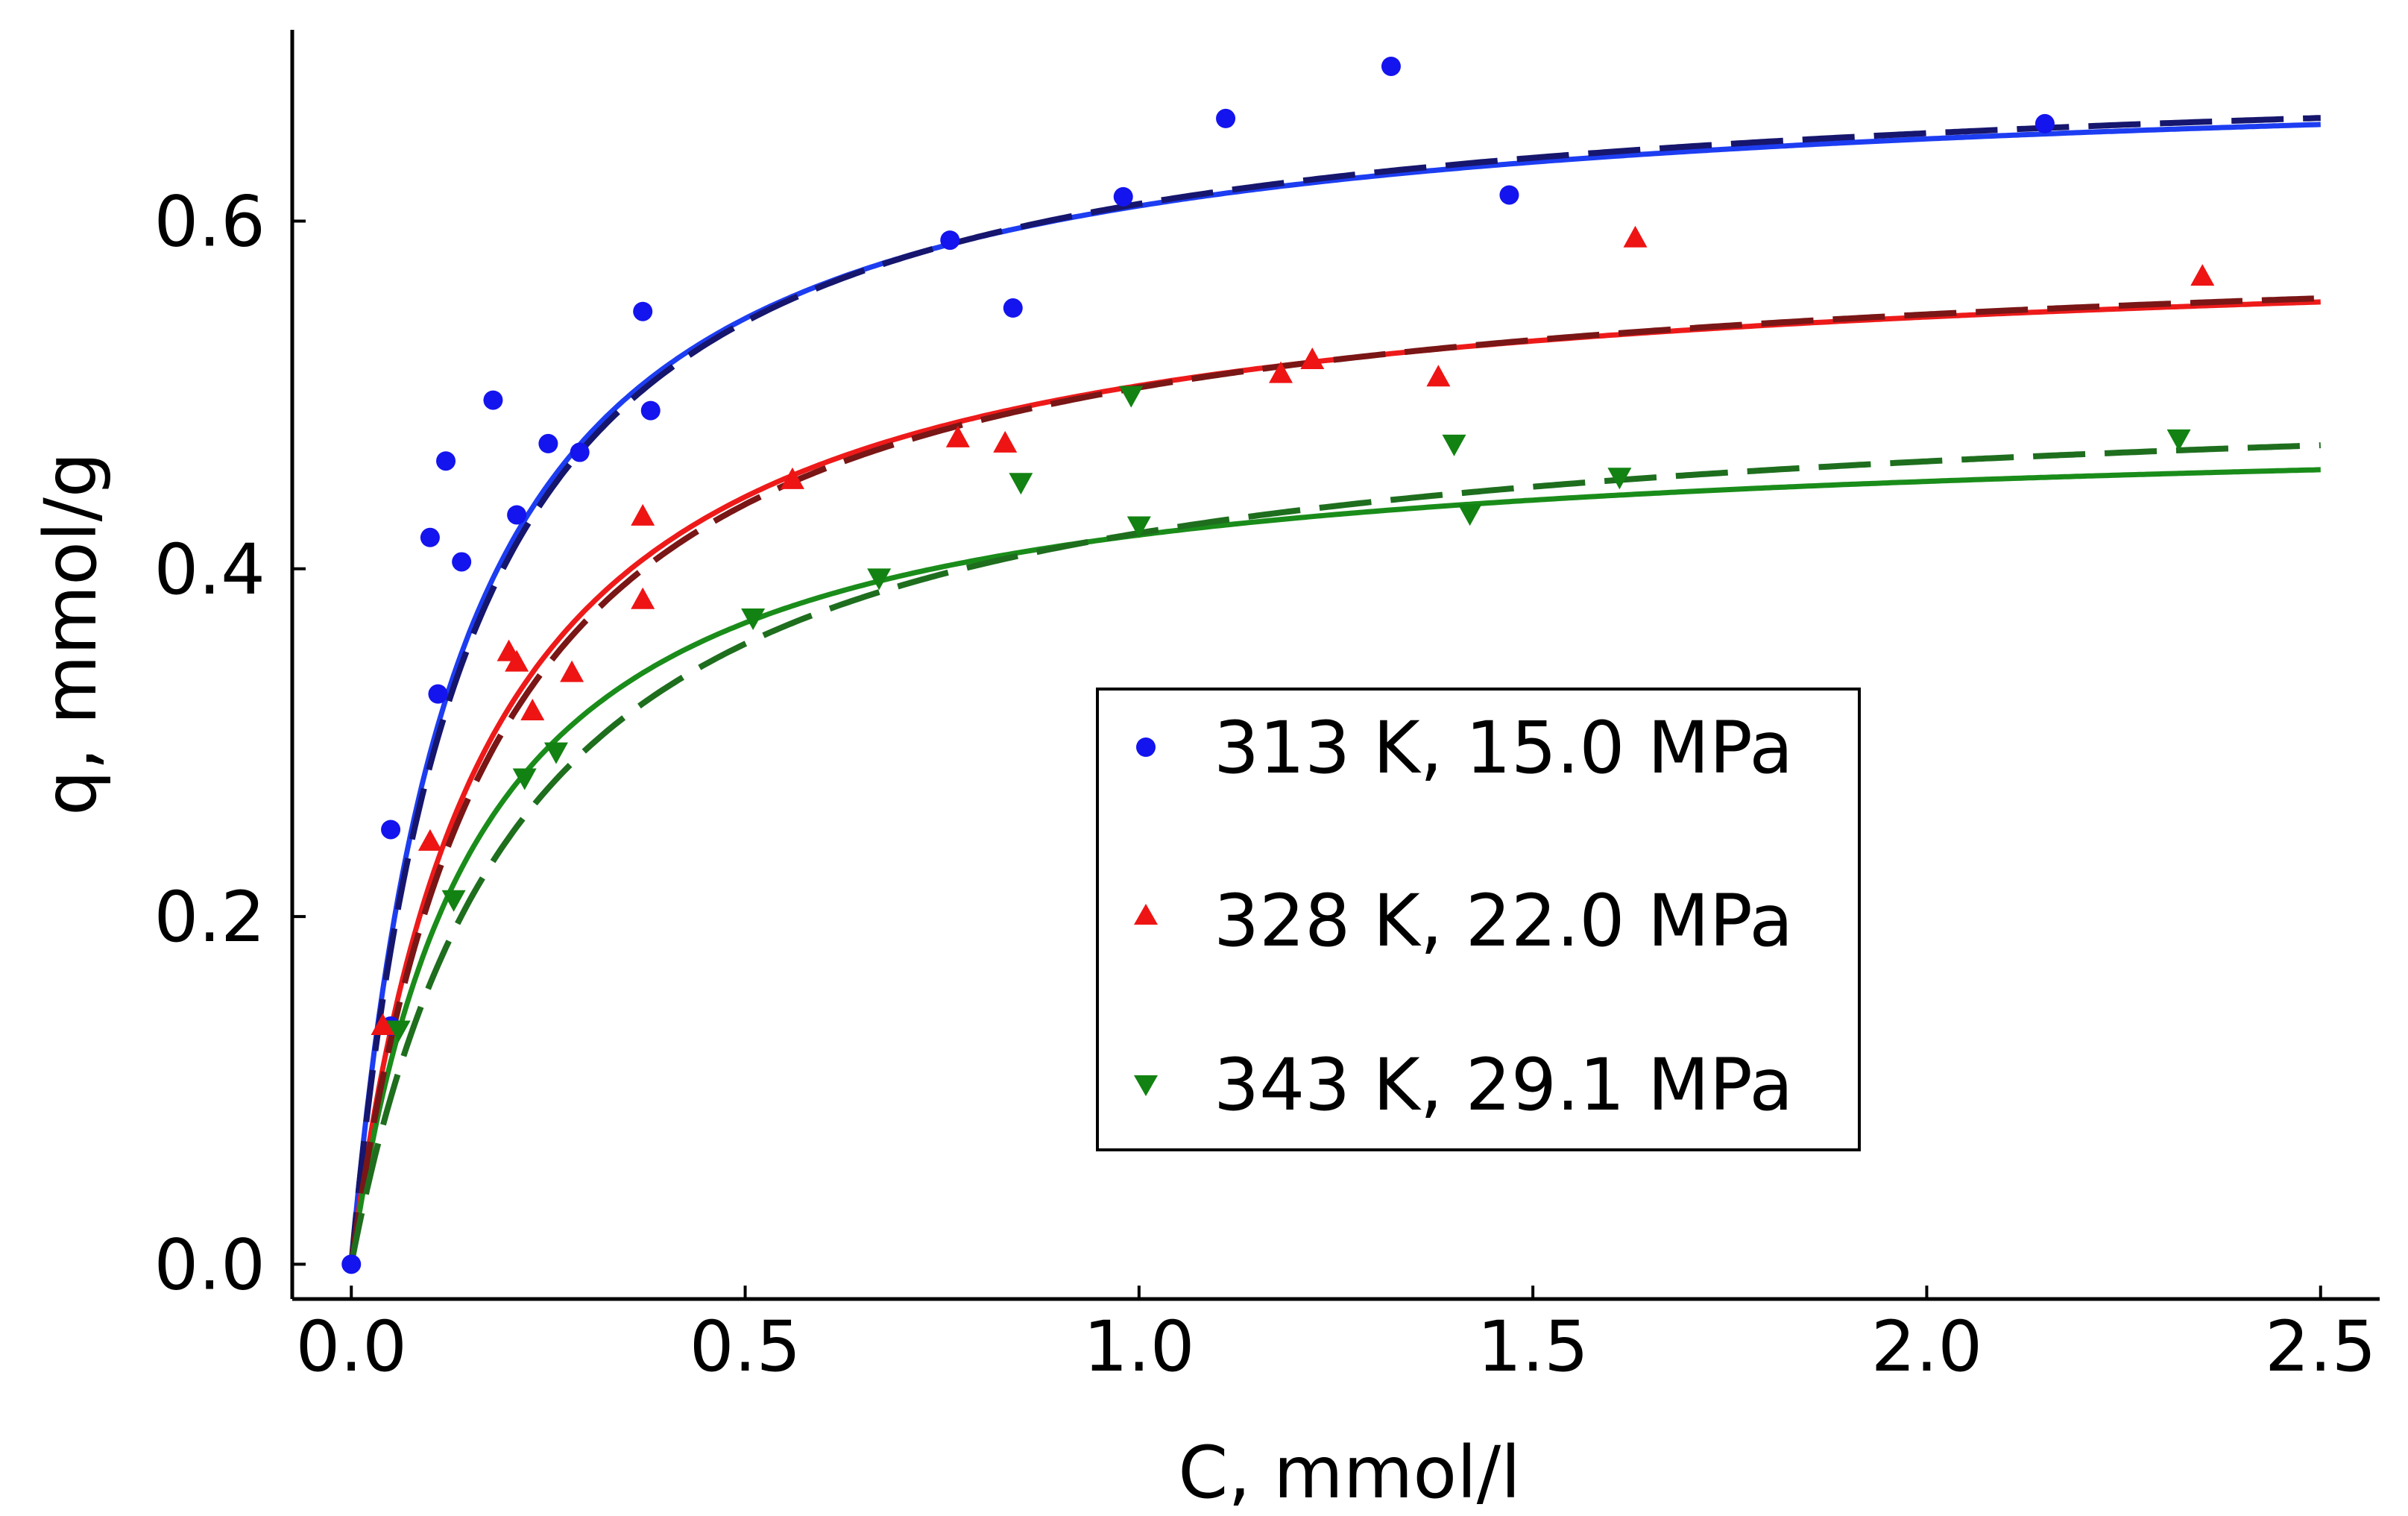 The width and height of the screenshot is (2408, 1516). I want to click on x-tick-label: 2.0, so click(1927, 1347).